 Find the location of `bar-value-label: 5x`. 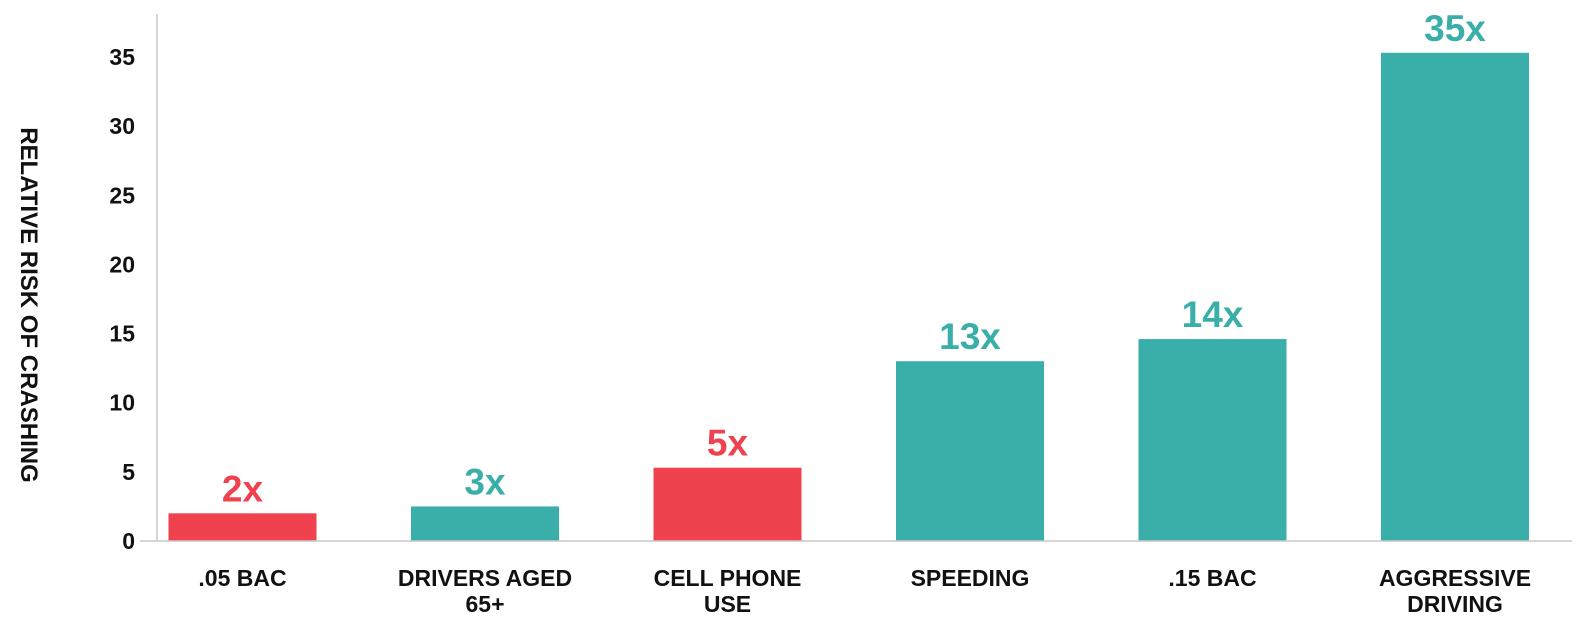

bar-value-label: 5x is located at coordinates (728, 443).